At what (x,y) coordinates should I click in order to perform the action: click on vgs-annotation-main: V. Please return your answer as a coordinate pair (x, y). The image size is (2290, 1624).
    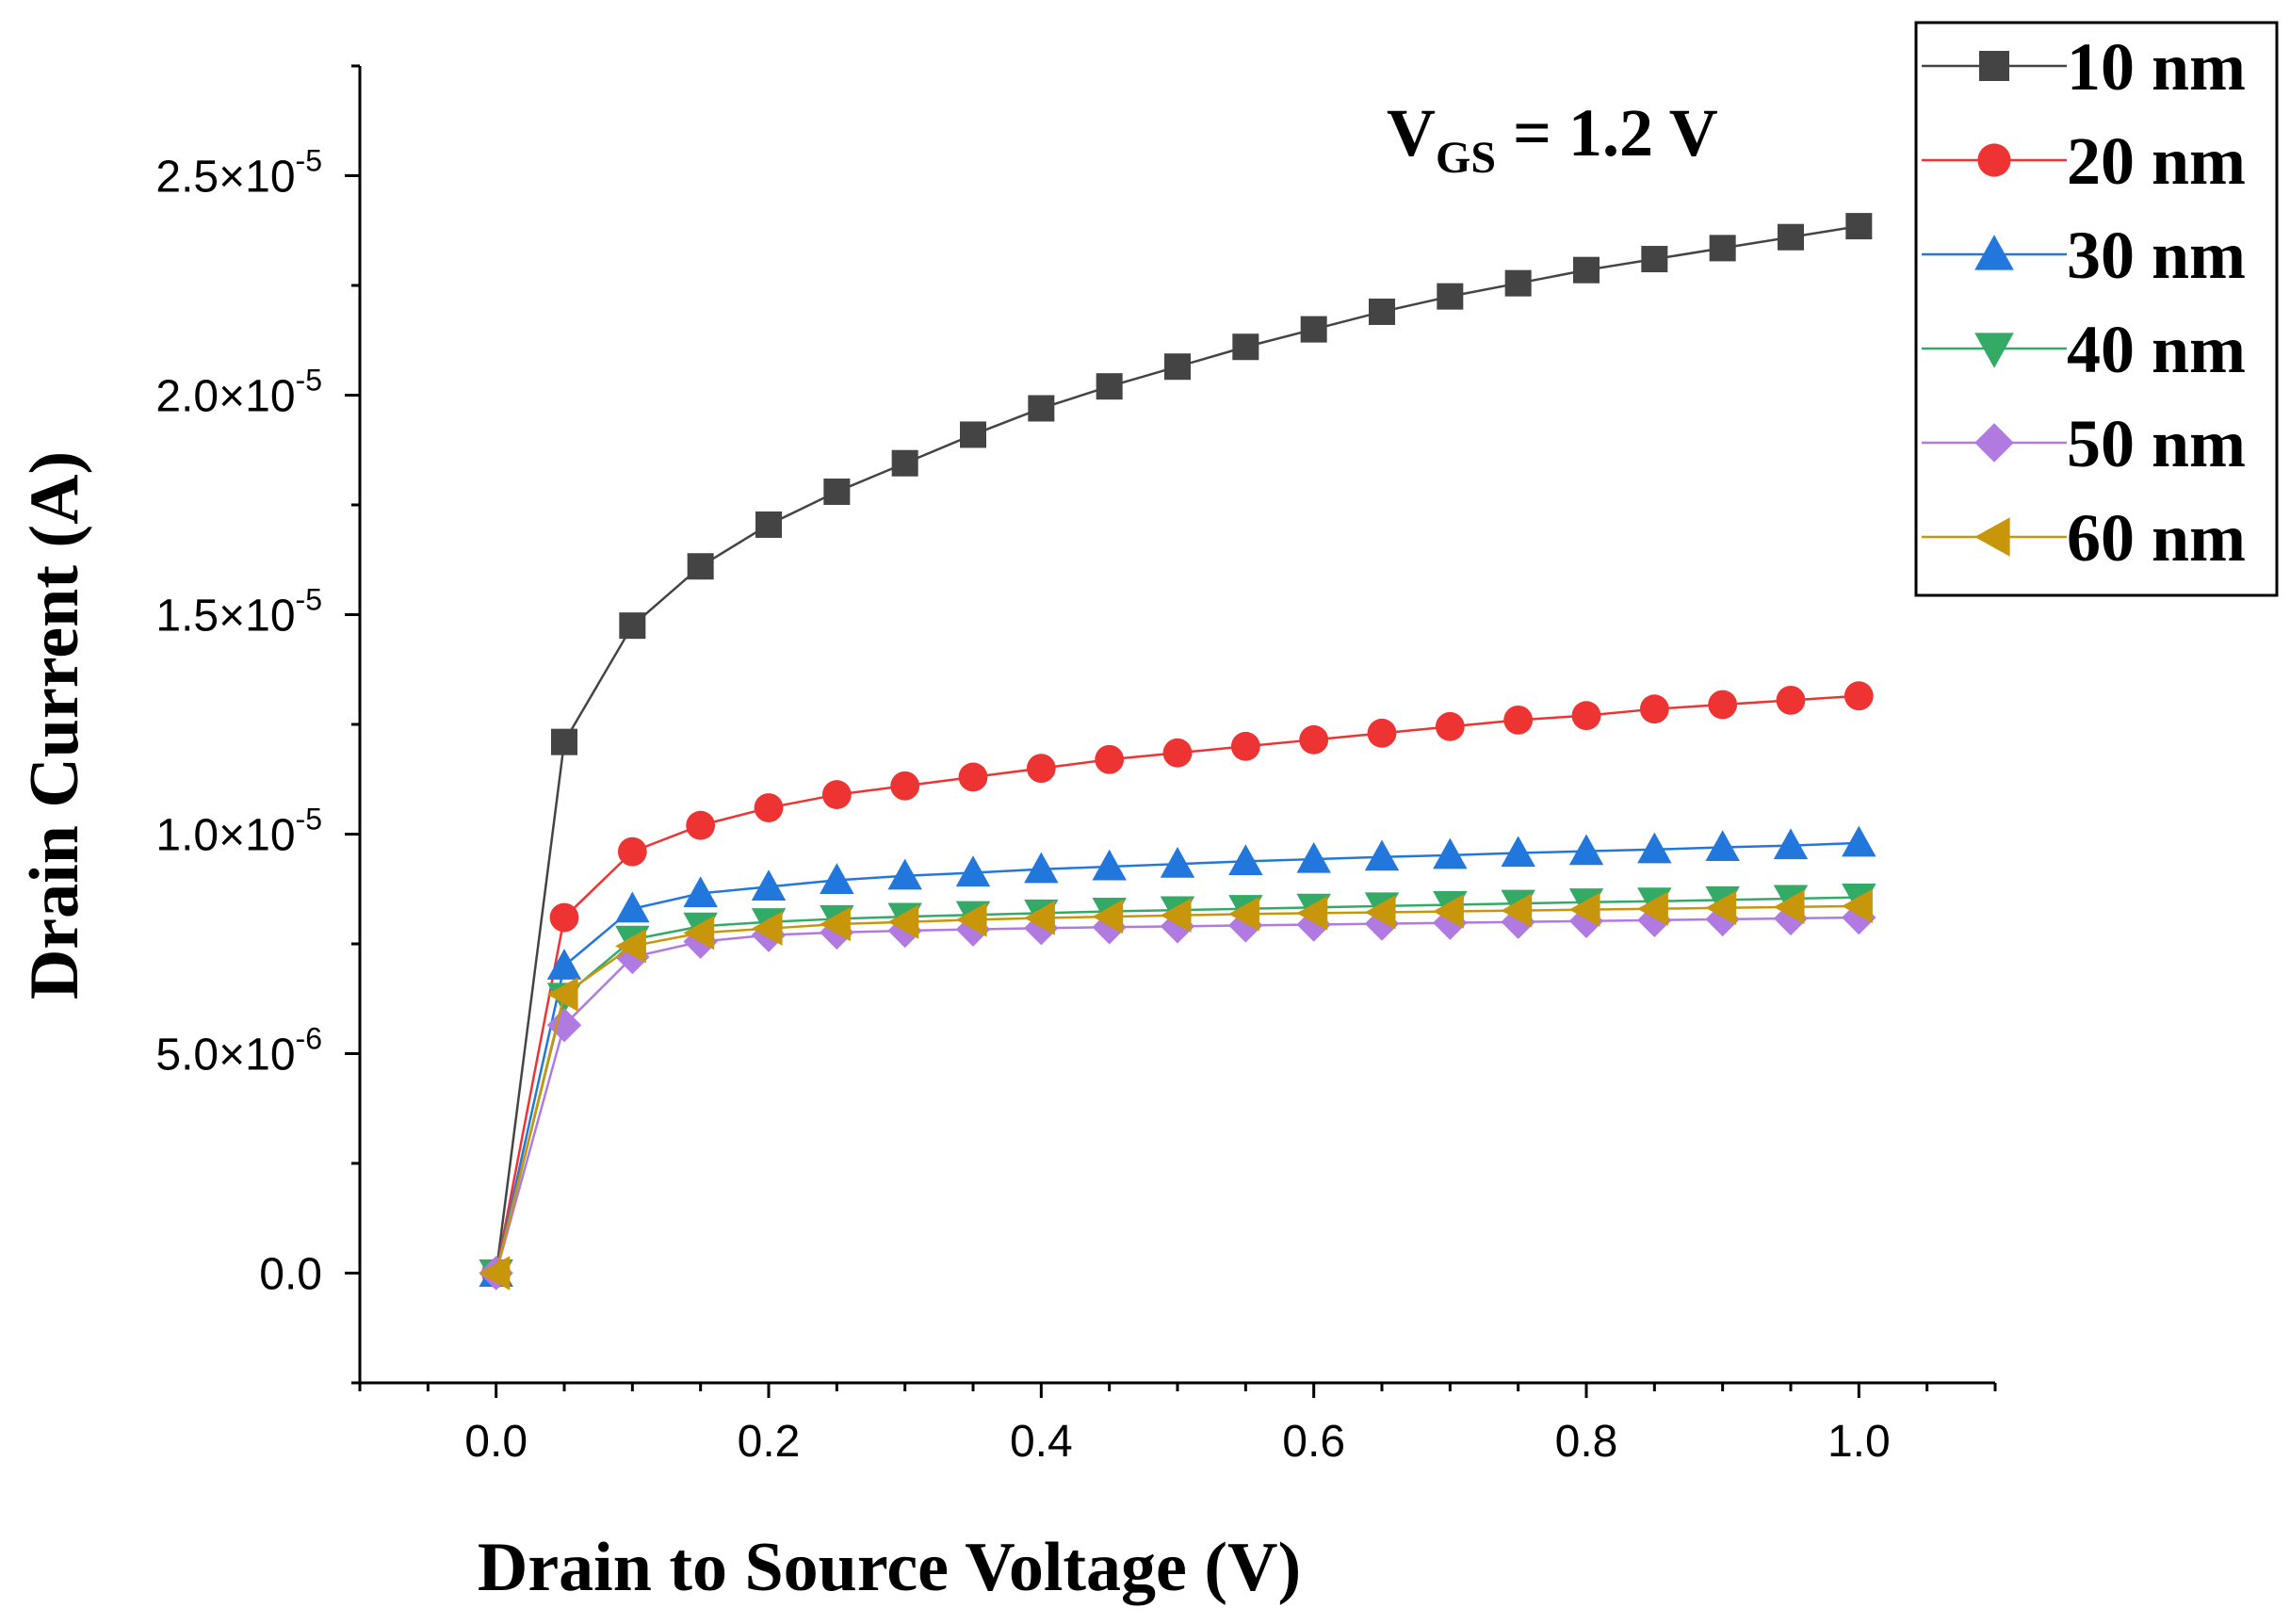
    Looking at the image, I should click on (1411, 133).